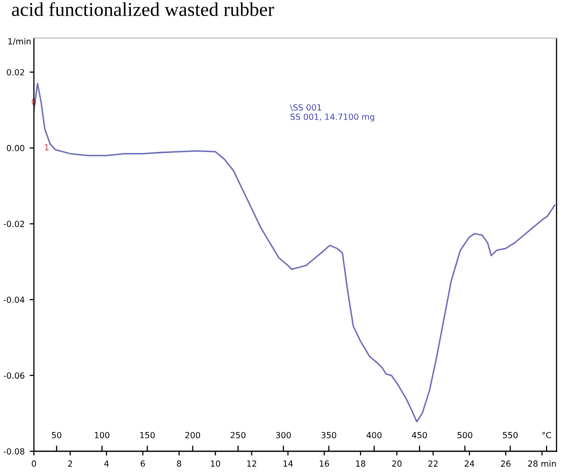 The image size is (565, 475). I want to click on x-tick-label: 0, so click(34, 463).